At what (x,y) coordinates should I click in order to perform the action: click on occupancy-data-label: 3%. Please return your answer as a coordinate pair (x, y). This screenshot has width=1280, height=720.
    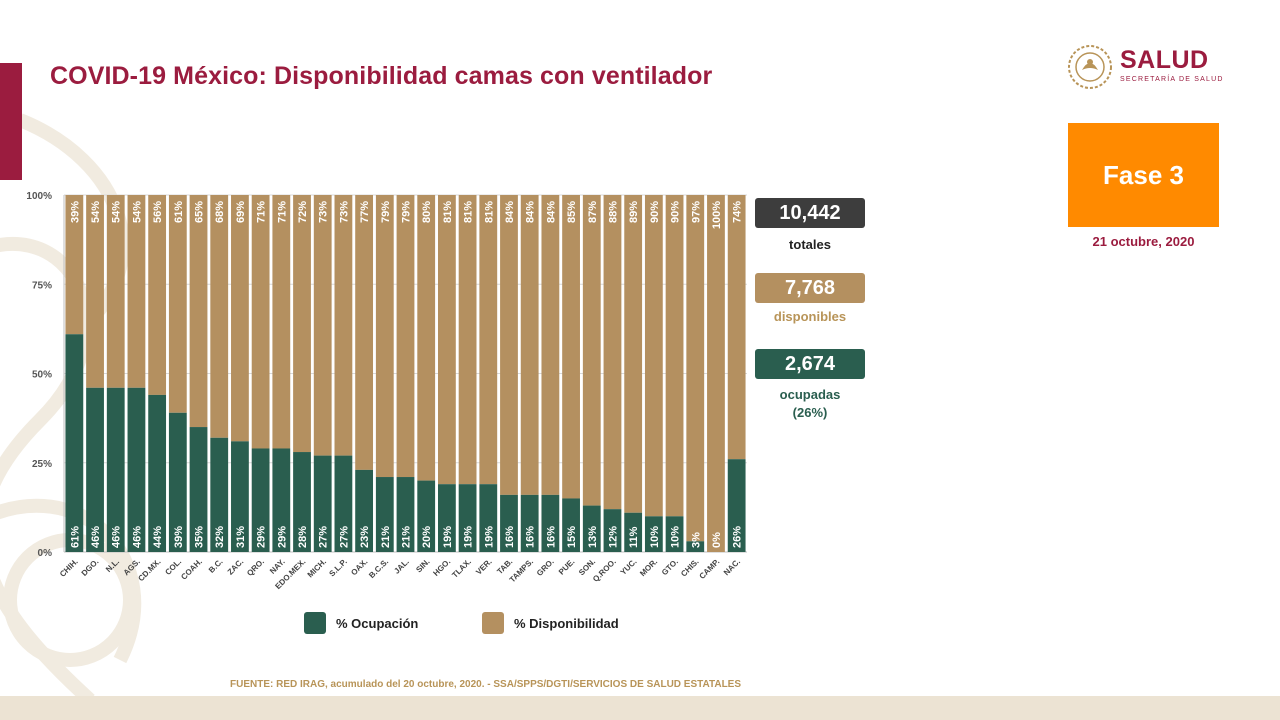
    Looking at the image, I should click on (696, 540).